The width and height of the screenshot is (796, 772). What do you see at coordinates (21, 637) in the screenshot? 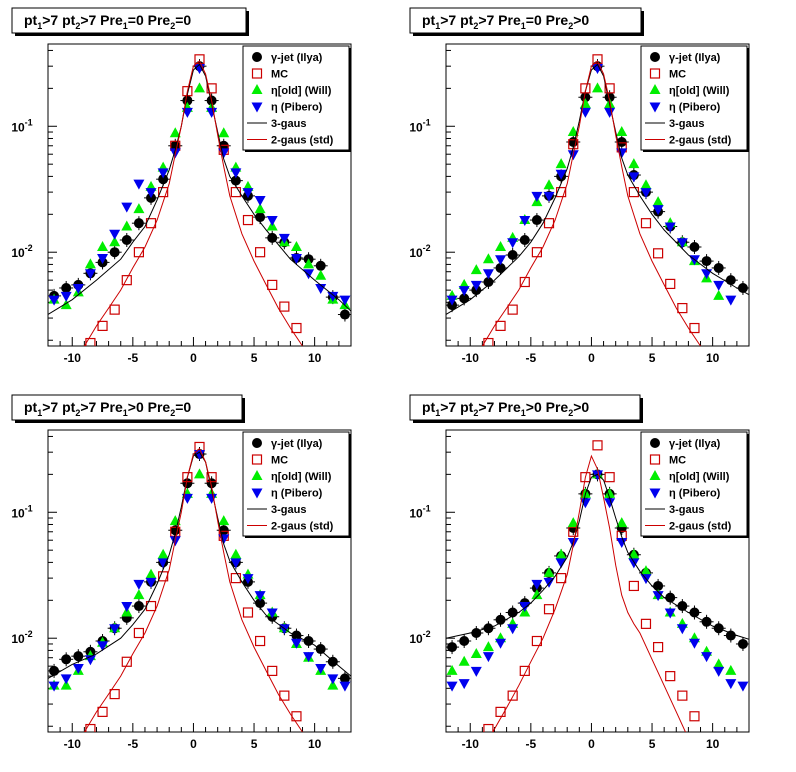
I see `y-tick-label: 10⁻²` at bounding box center [21, 637].